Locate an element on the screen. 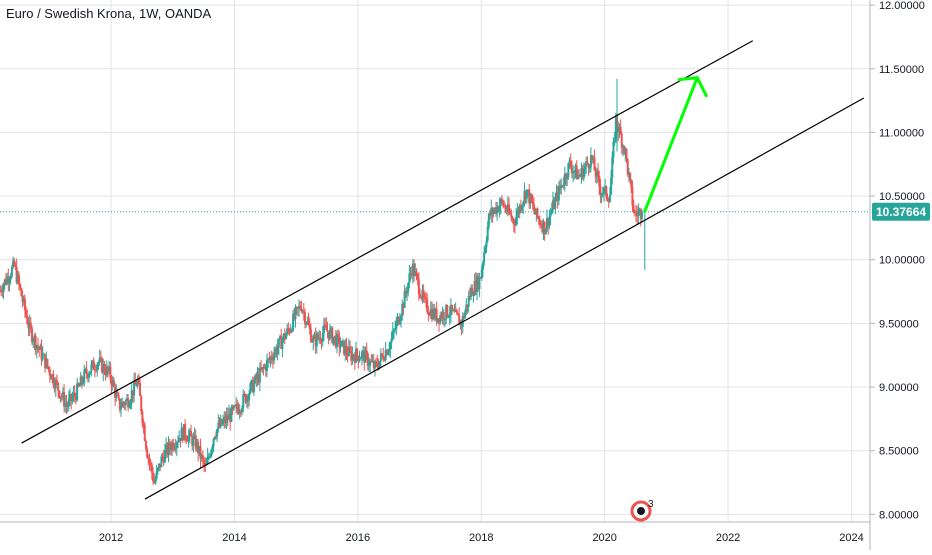 The image size is (932, 555). notification-icon: 3 is located at coordinates (642, 510).